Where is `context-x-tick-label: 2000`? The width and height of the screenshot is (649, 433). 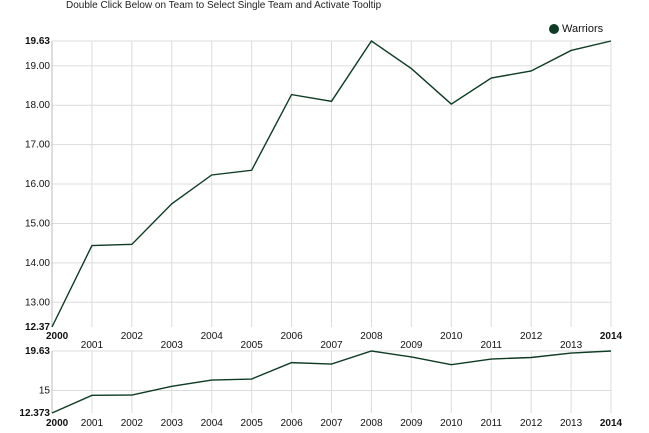 context-x-tick-label: 2000 is located at coordinates (57, 423).